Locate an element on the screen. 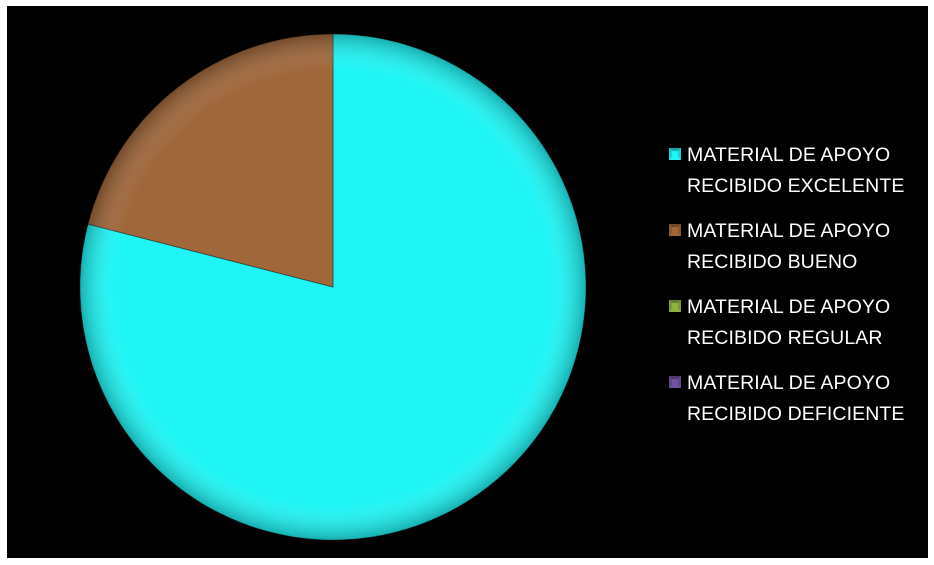 The height and width of the screenshot is (565, 934). legend-item-bueno: MATERIAL DE APOYO RECIBIDO BUENO is located at coordinates (796, 254).